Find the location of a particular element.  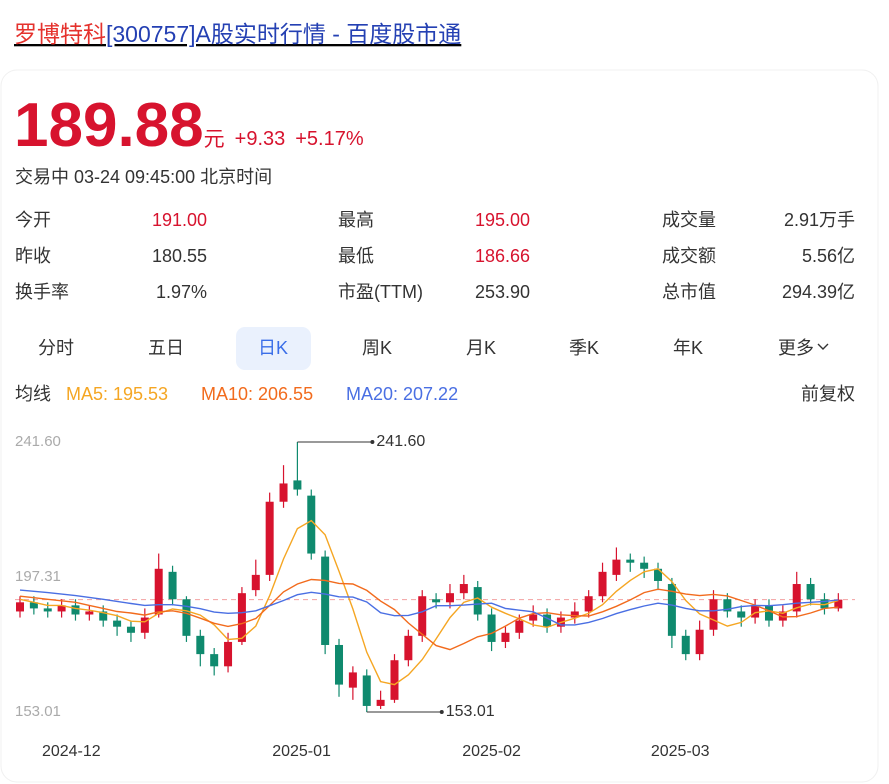

tab: 日K is located at coordinates (273, 348).